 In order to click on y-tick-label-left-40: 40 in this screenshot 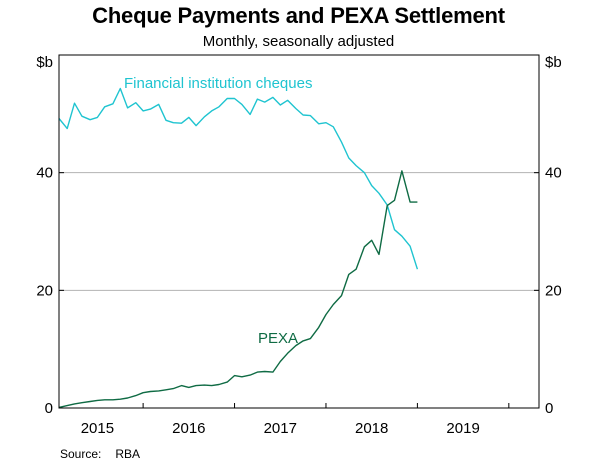, I will do `click(44, 173)`.